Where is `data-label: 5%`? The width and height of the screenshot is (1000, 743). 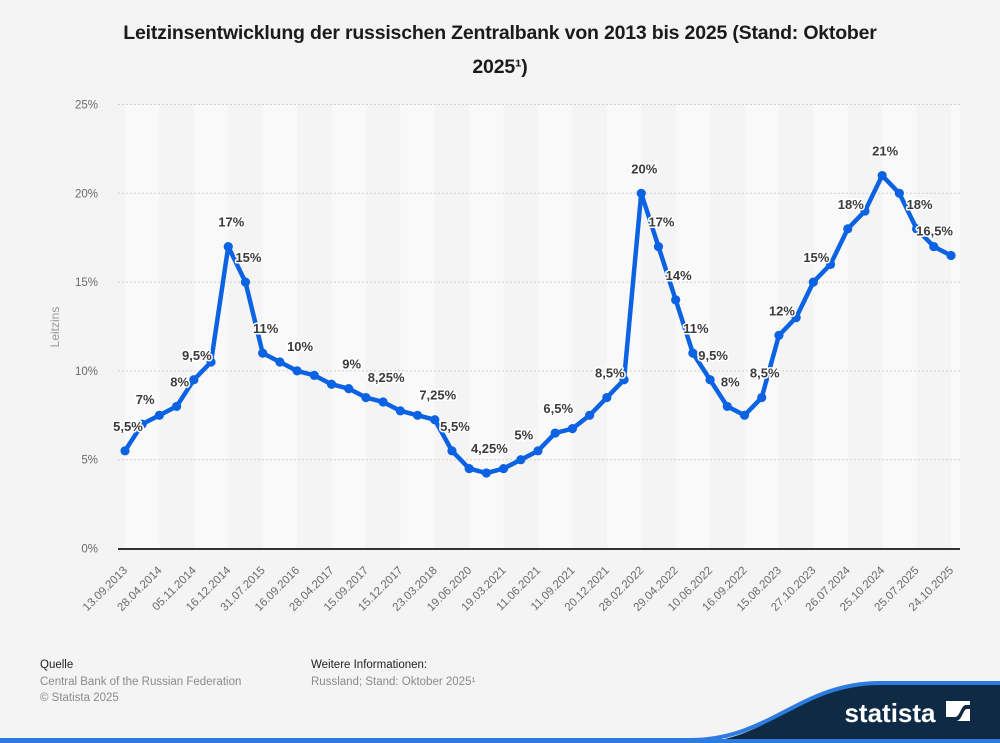
data-label: 5% is located at coordinates (523, 435).